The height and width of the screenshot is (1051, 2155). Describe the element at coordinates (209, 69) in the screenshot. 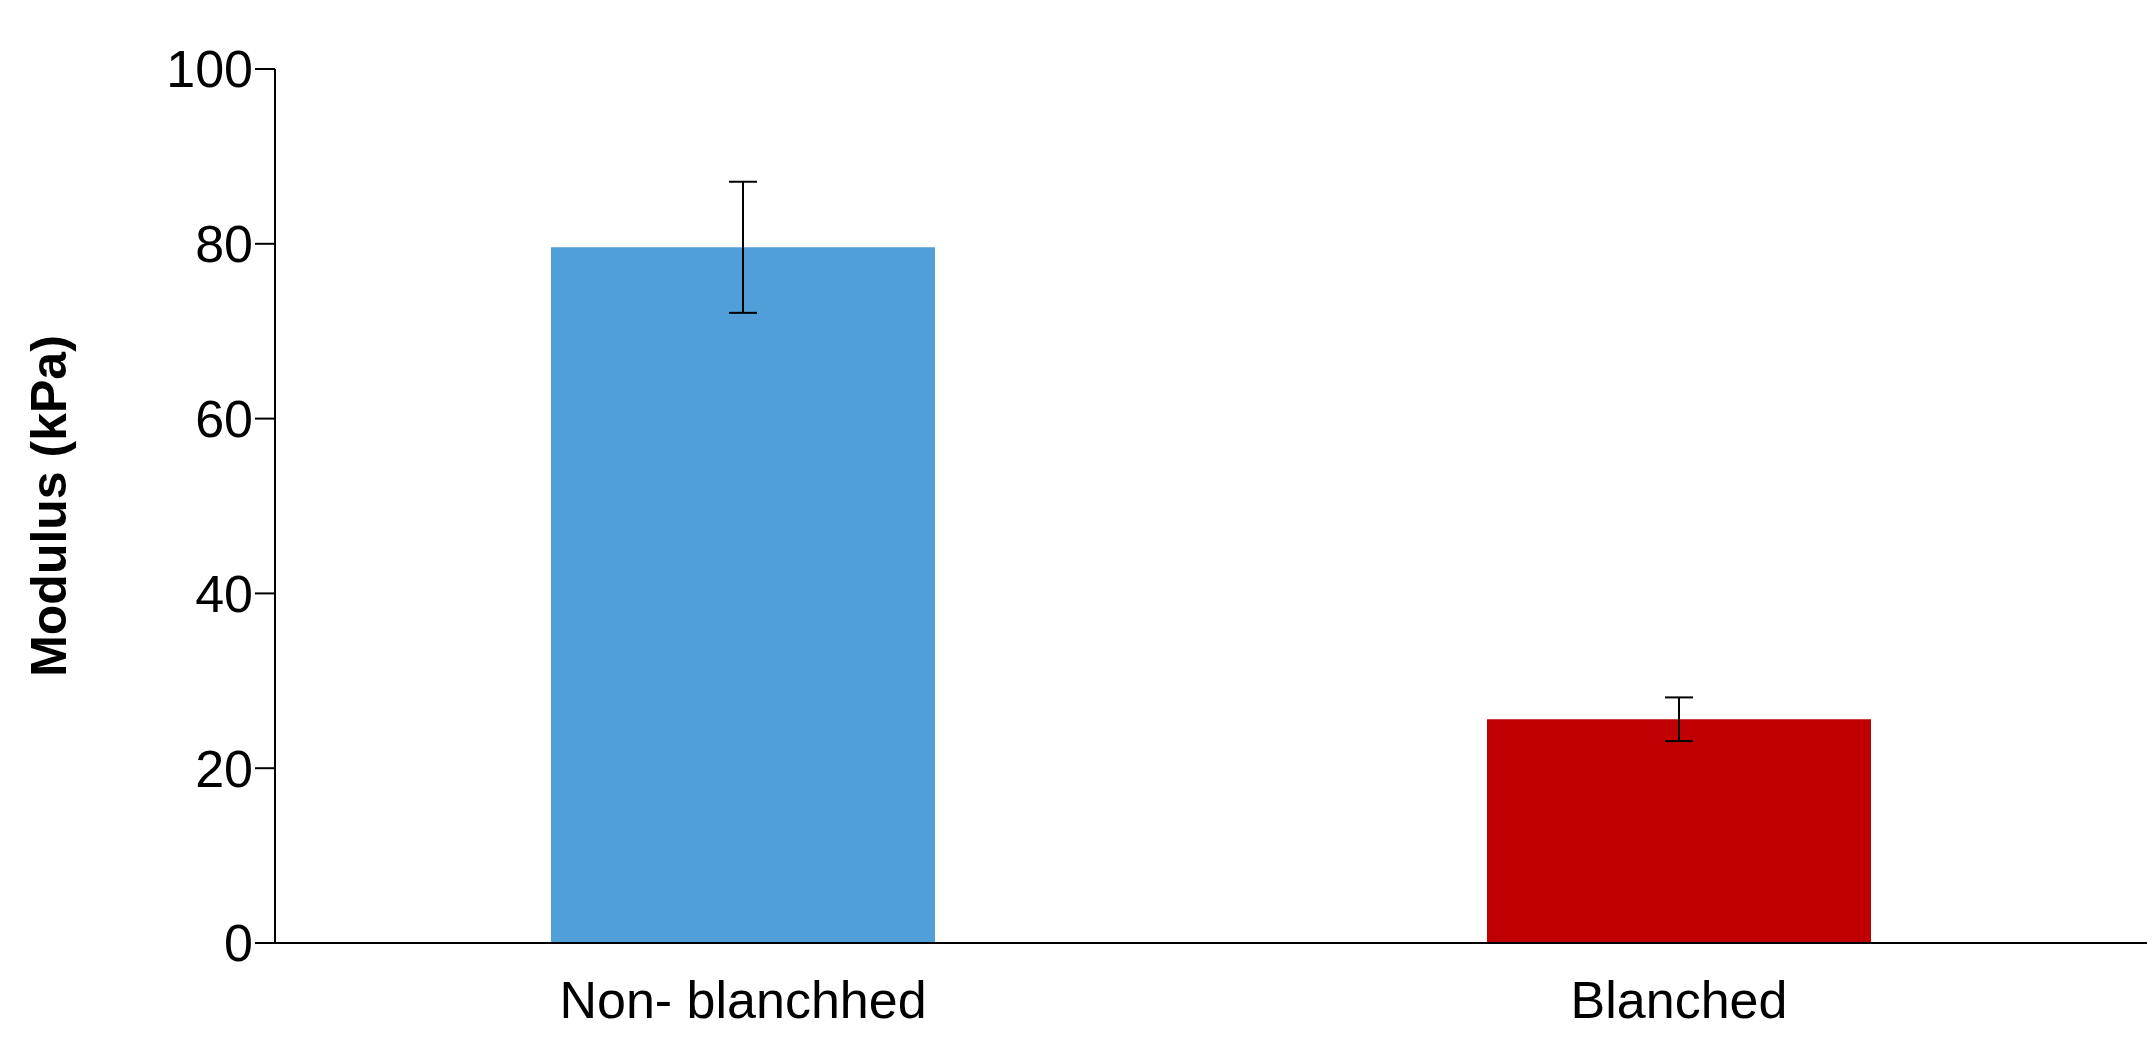

I see `y-tick-label: 100` at that location.